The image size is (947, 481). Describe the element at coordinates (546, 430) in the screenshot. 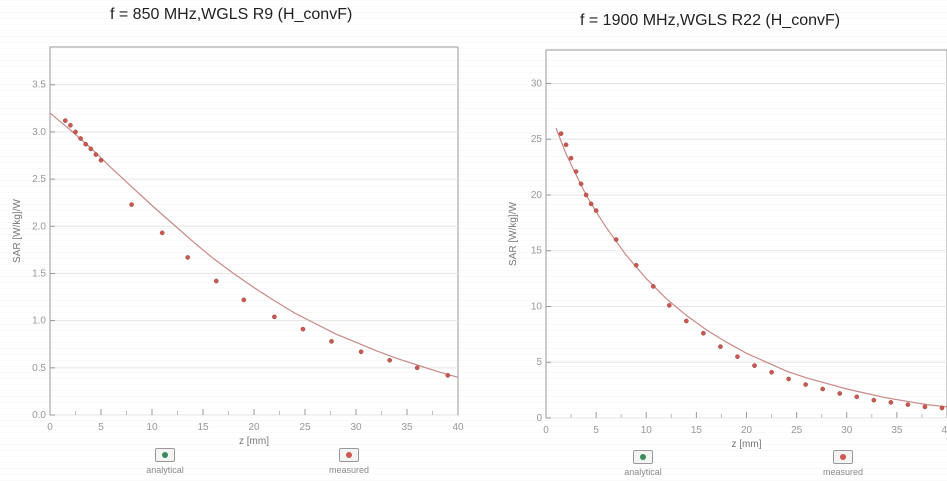

I see `chart2-xtick-label: 0` at that location.